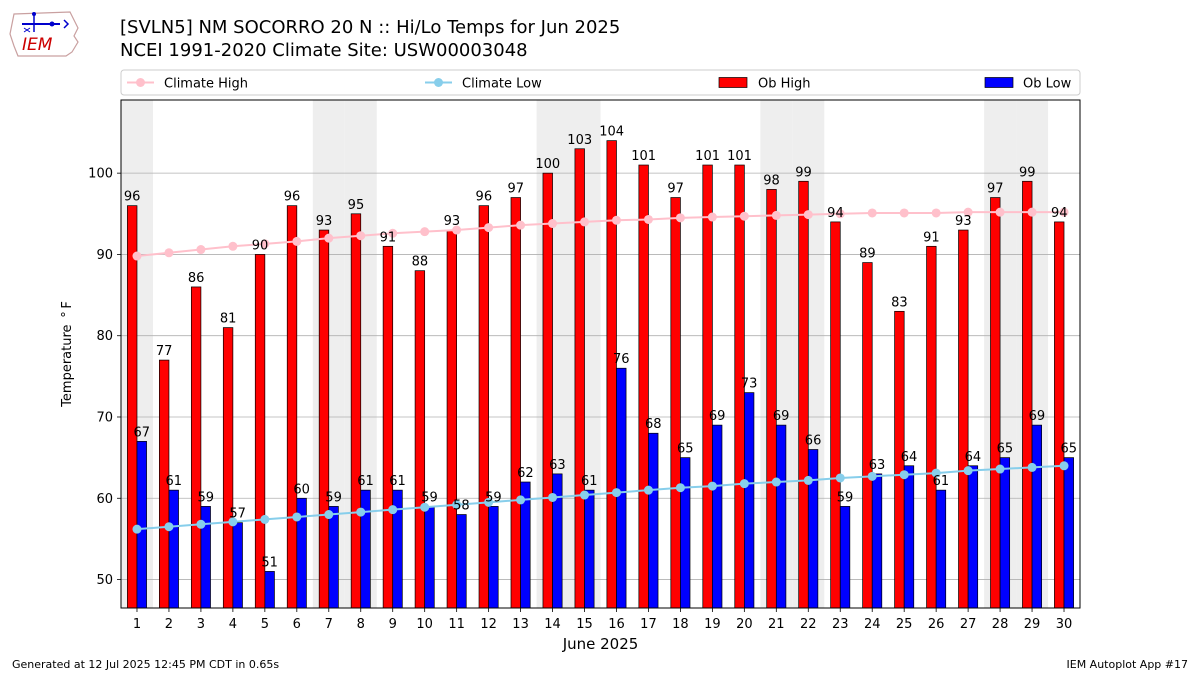  I want to click on x-tick-label-18: 18, so click(680, 624).